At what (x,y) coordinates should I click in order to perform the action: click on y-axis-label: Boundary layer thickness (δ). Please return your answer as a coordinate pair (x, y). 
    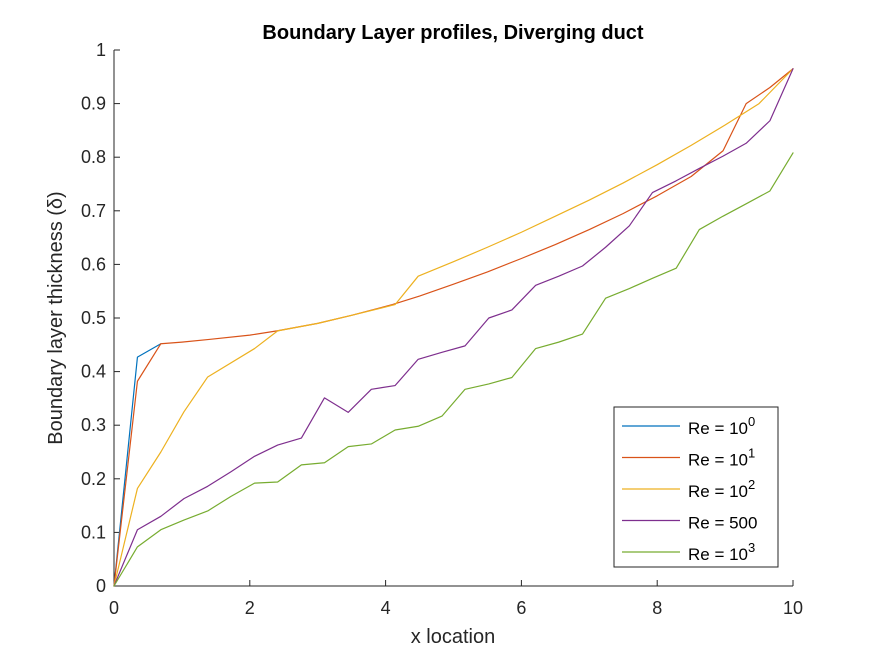
    Looking at the image, I should click on (56, 317).